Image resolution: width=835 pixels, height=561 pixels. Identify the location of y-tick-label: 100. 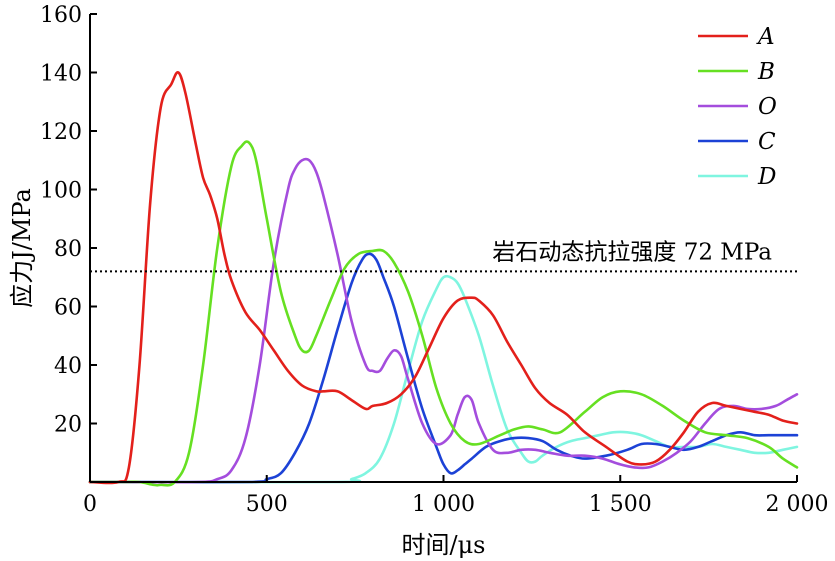
(61, 191).